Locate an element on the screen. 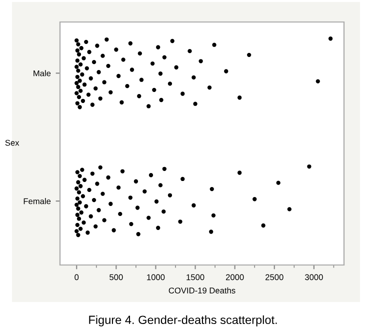 The image size is (366, 336). y-tick-label: Male is located at coordinates (42, 73).